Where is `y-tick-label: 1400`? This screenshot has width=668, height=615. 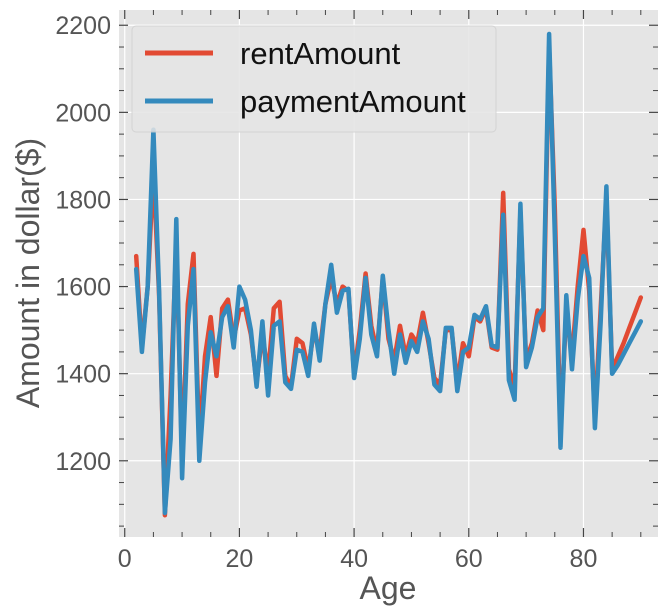 y-tick-label: 1400 is located at coordinates (83, 375).